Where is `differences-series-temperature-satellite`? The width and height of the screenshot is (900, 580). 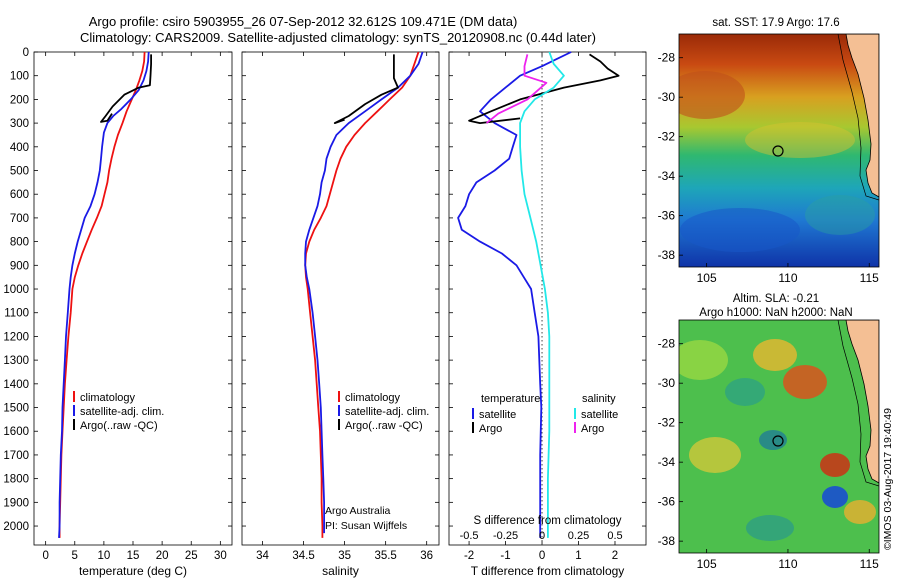 differences-series-temperature-satellite is located at coordinates (514, 294).